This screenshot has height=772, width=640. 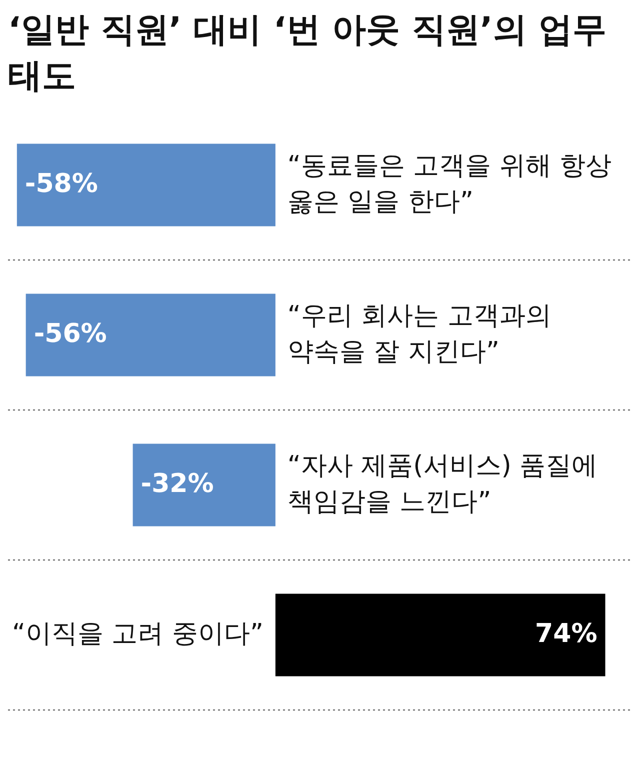 I want to click on data-label: -32%, so click(x=177, y=483).